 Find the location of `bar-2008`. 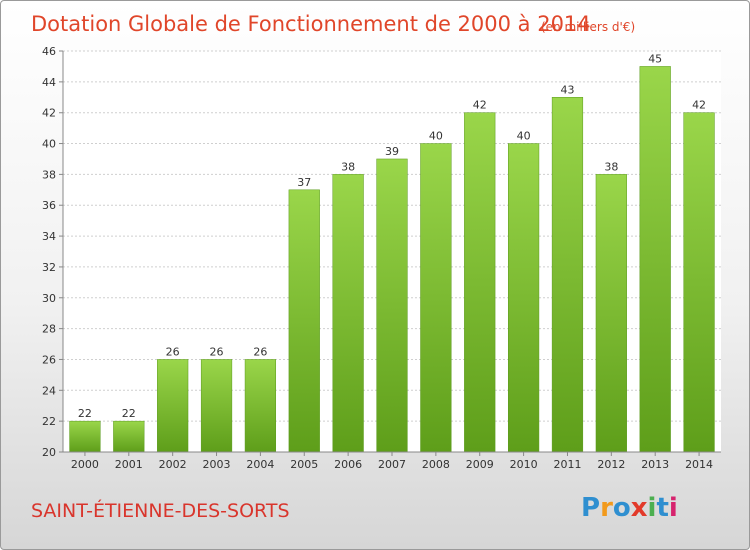

bar-2008 is located at coordinates (436, 298).